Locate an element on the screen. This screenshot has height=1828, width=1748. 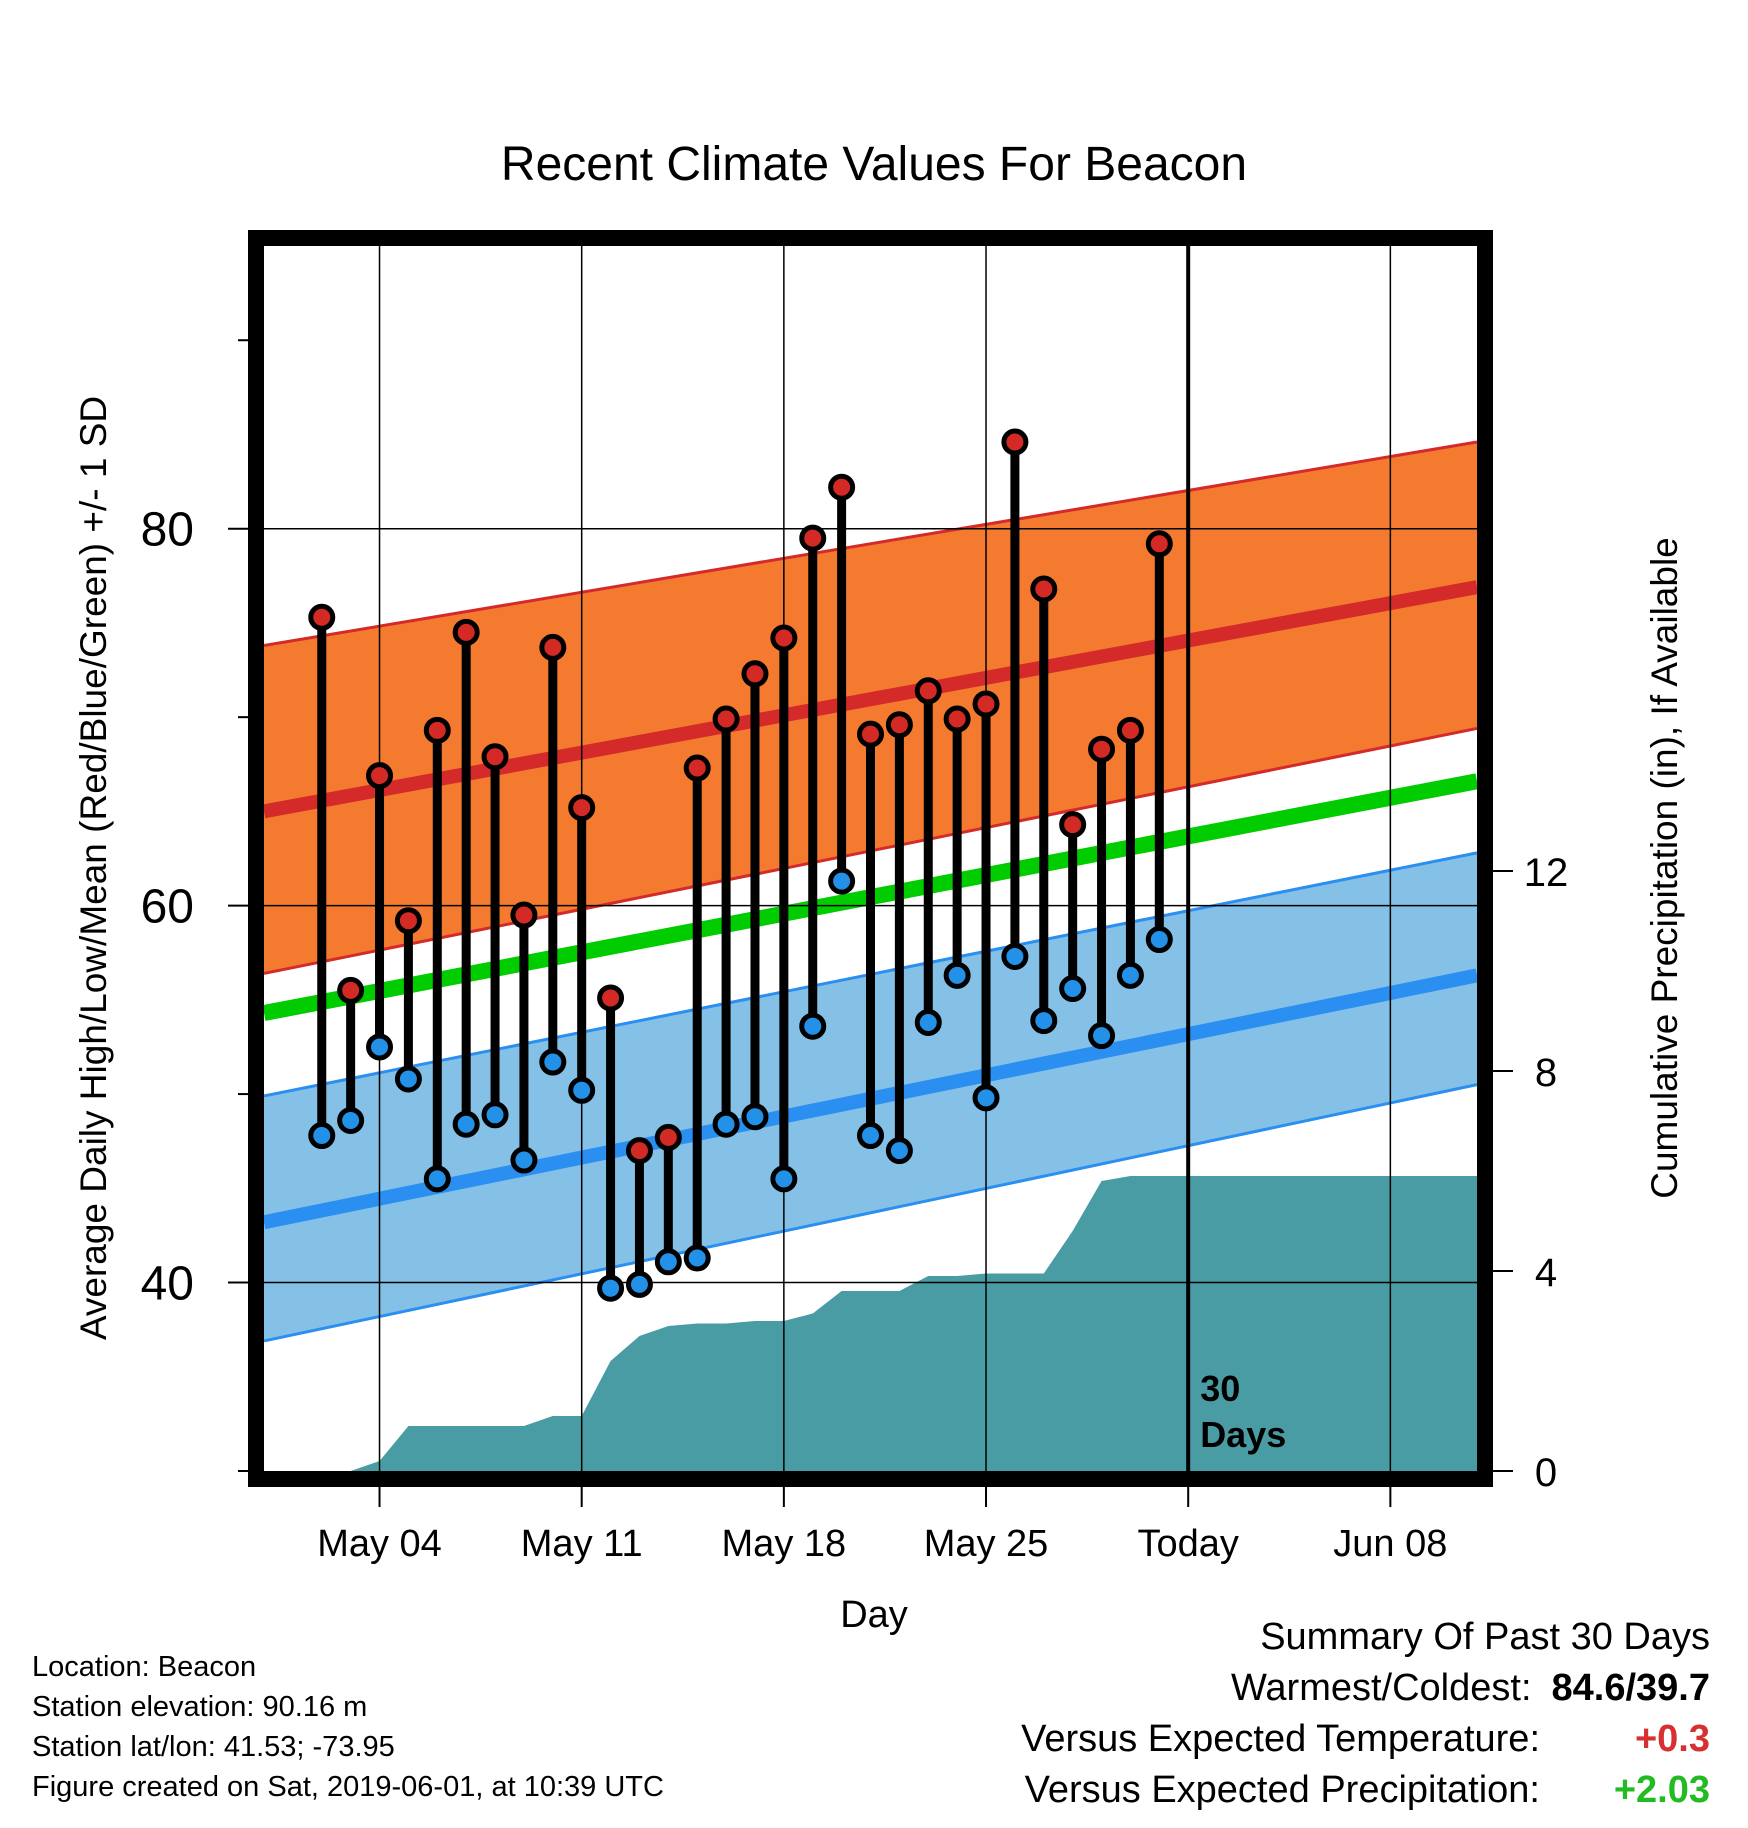
x-tick-label: May 11 is located at coordinates (582, 1544).